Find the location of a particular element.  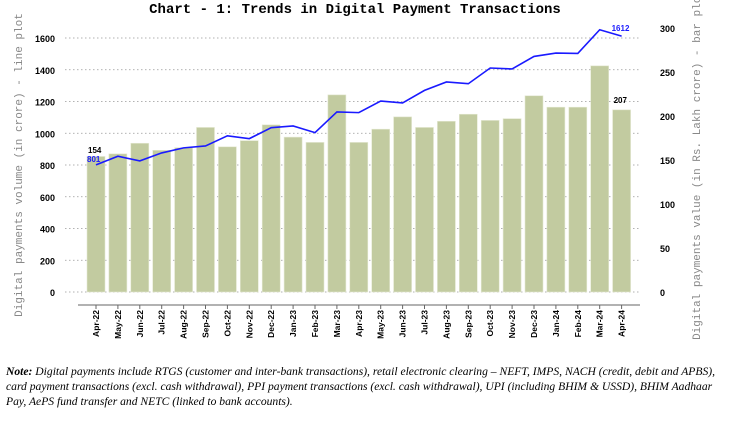

x-tick-label: Aug-23 is located at coordinates (446, 324).